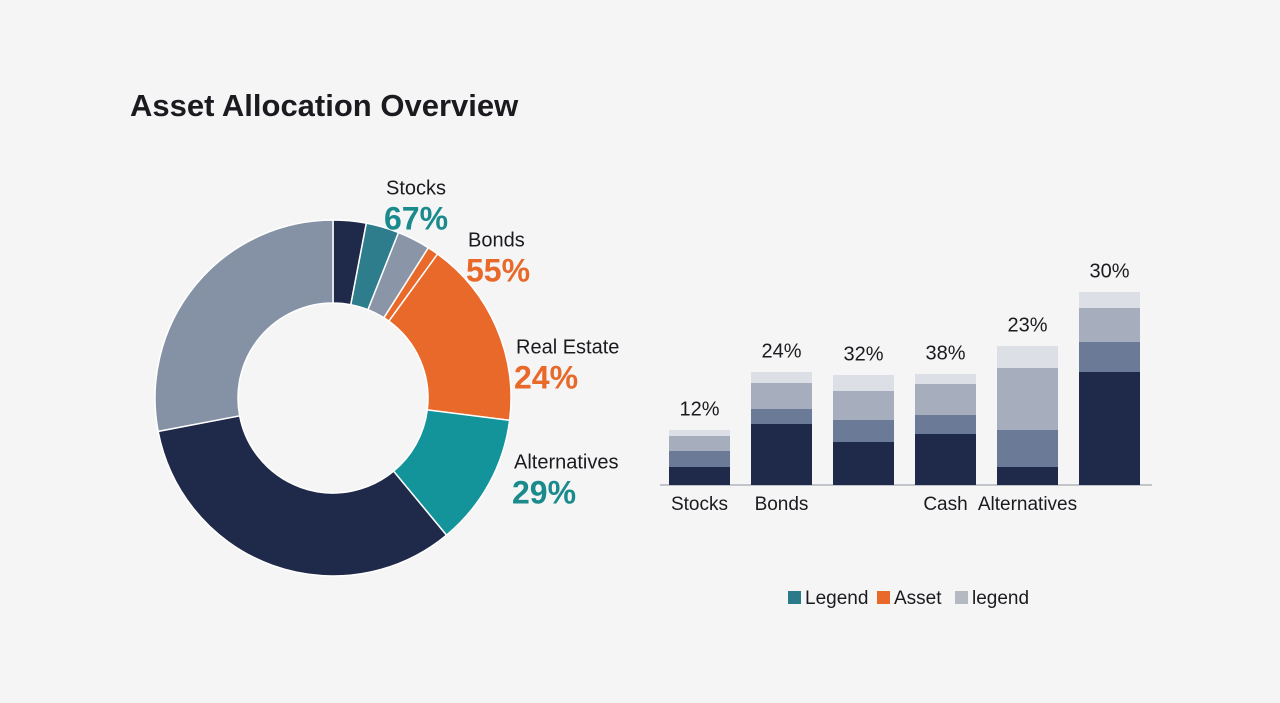  I want to click on legend-label: Asset, so click(918, 598).